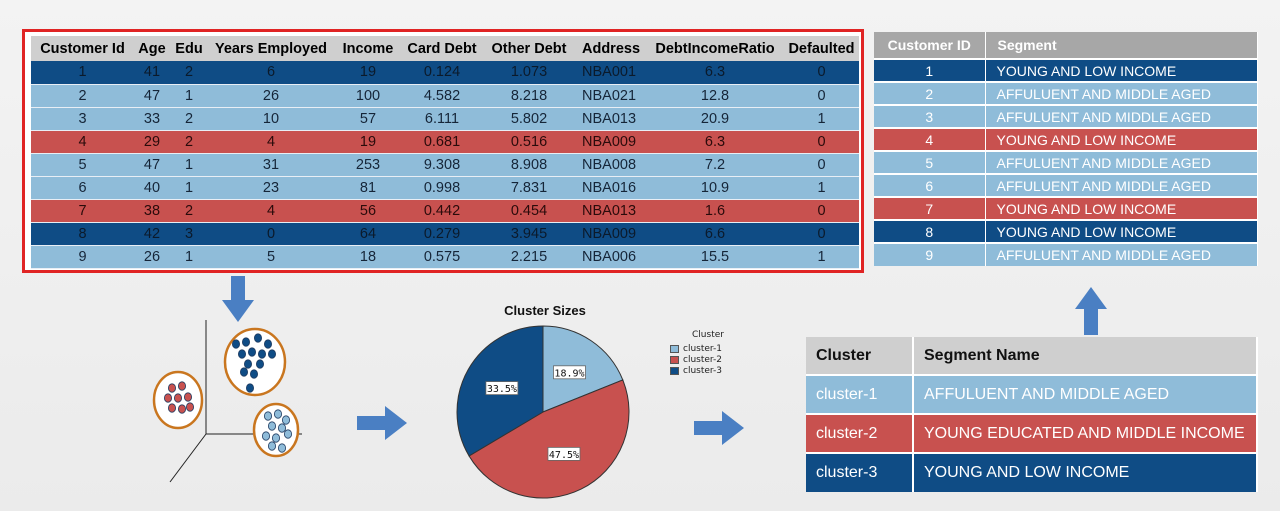  What do you see at coordinates (611, 188) in the screenshot?
I see `table-cell: NBA016` at bounding box center [611, 188].